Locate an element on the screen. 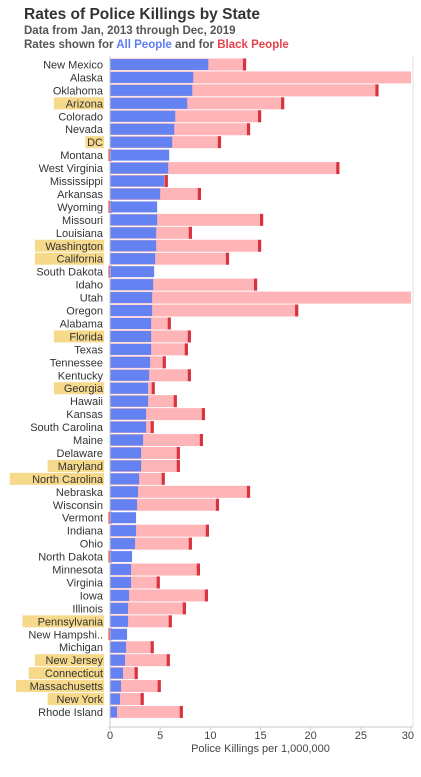 This screenshot has width=421, height=777. legend-all-people: All People is located at coordinates (144, 45).